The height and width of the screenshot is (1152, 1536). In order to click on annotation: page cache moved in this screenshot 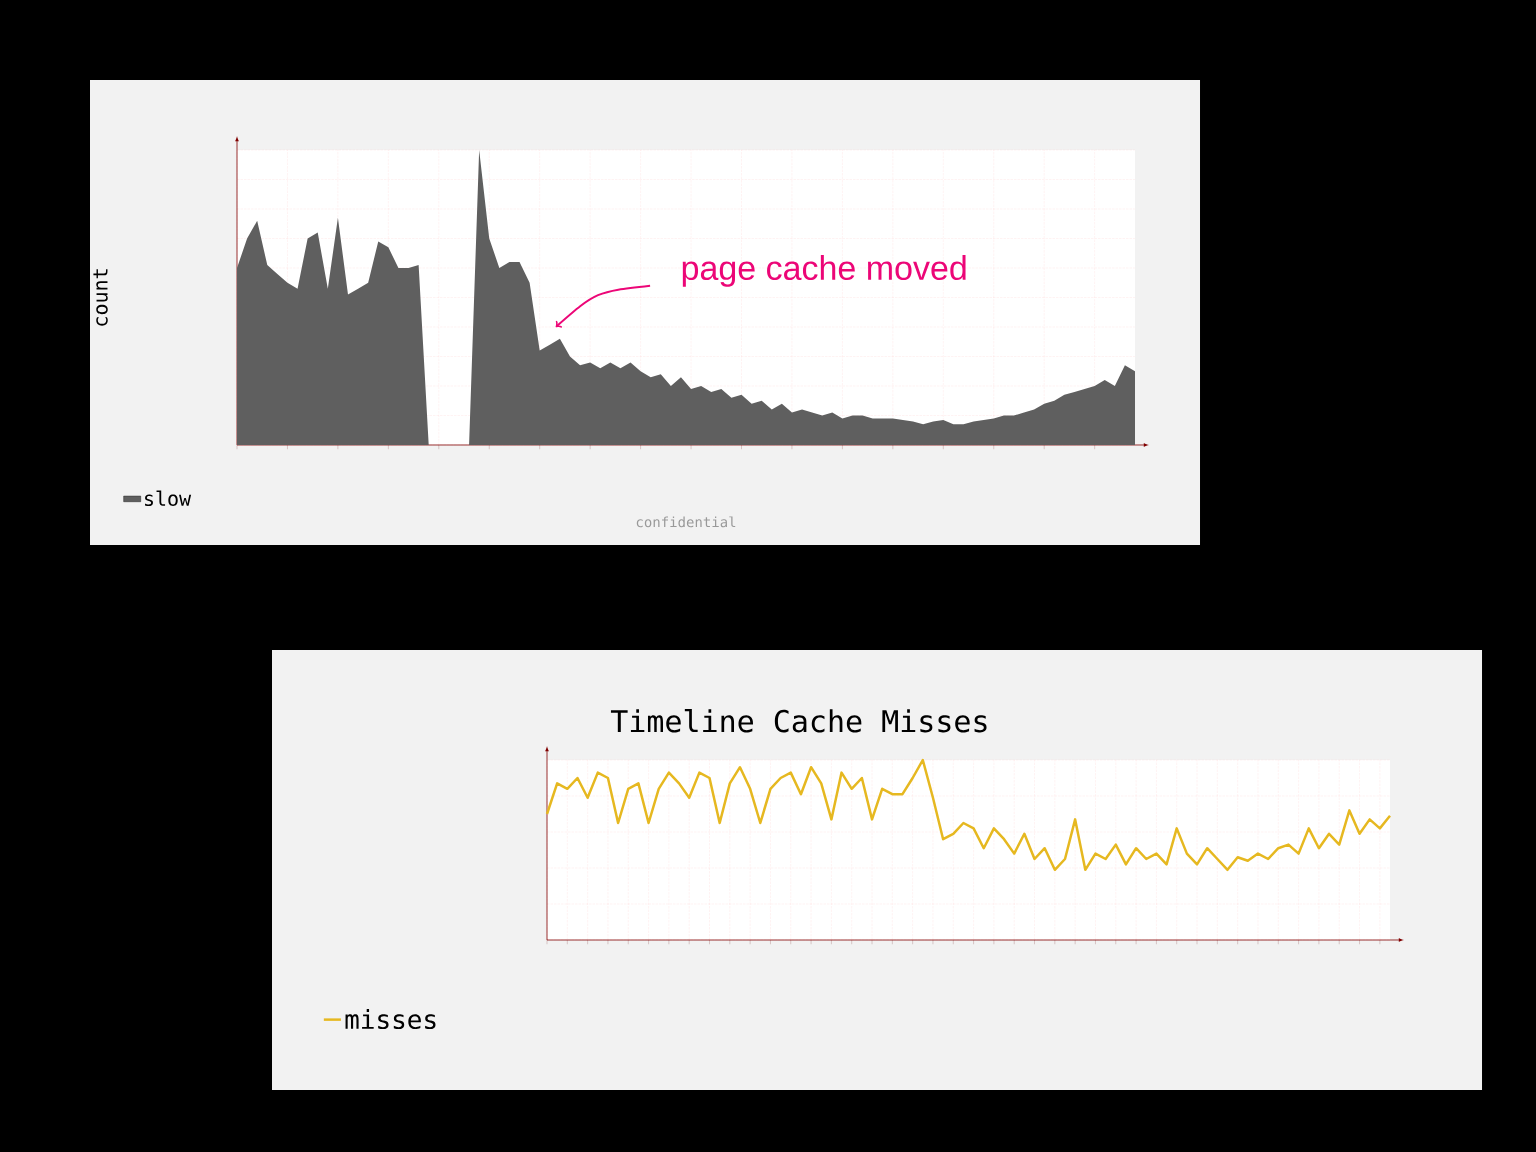, I will do `click(824, 271)`.